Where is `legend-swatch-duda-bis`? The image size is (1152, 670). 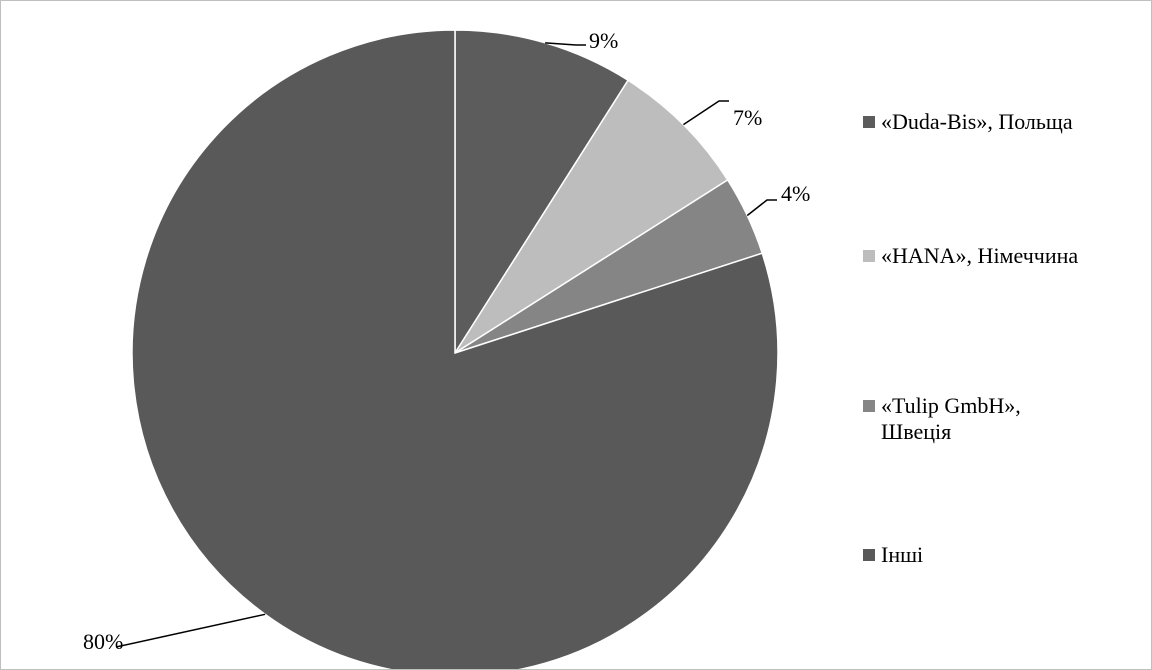
legend-swatch-duda-bis is located at coordinates (869, 122).